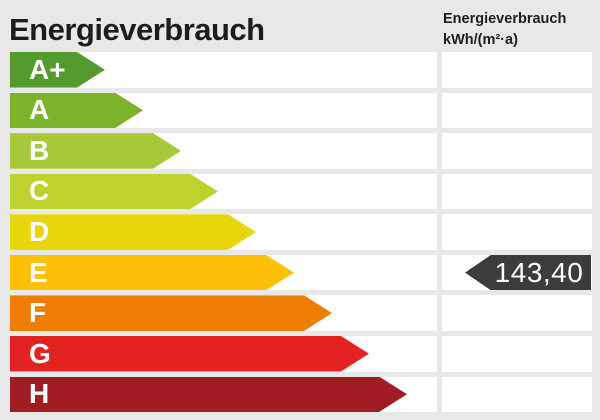 The height and width of the screenshot is (420, 600). What do you see at coordinates (39, 232) in the screenshot?
I see `rating-letter: D` at bounding box center [39, 232].